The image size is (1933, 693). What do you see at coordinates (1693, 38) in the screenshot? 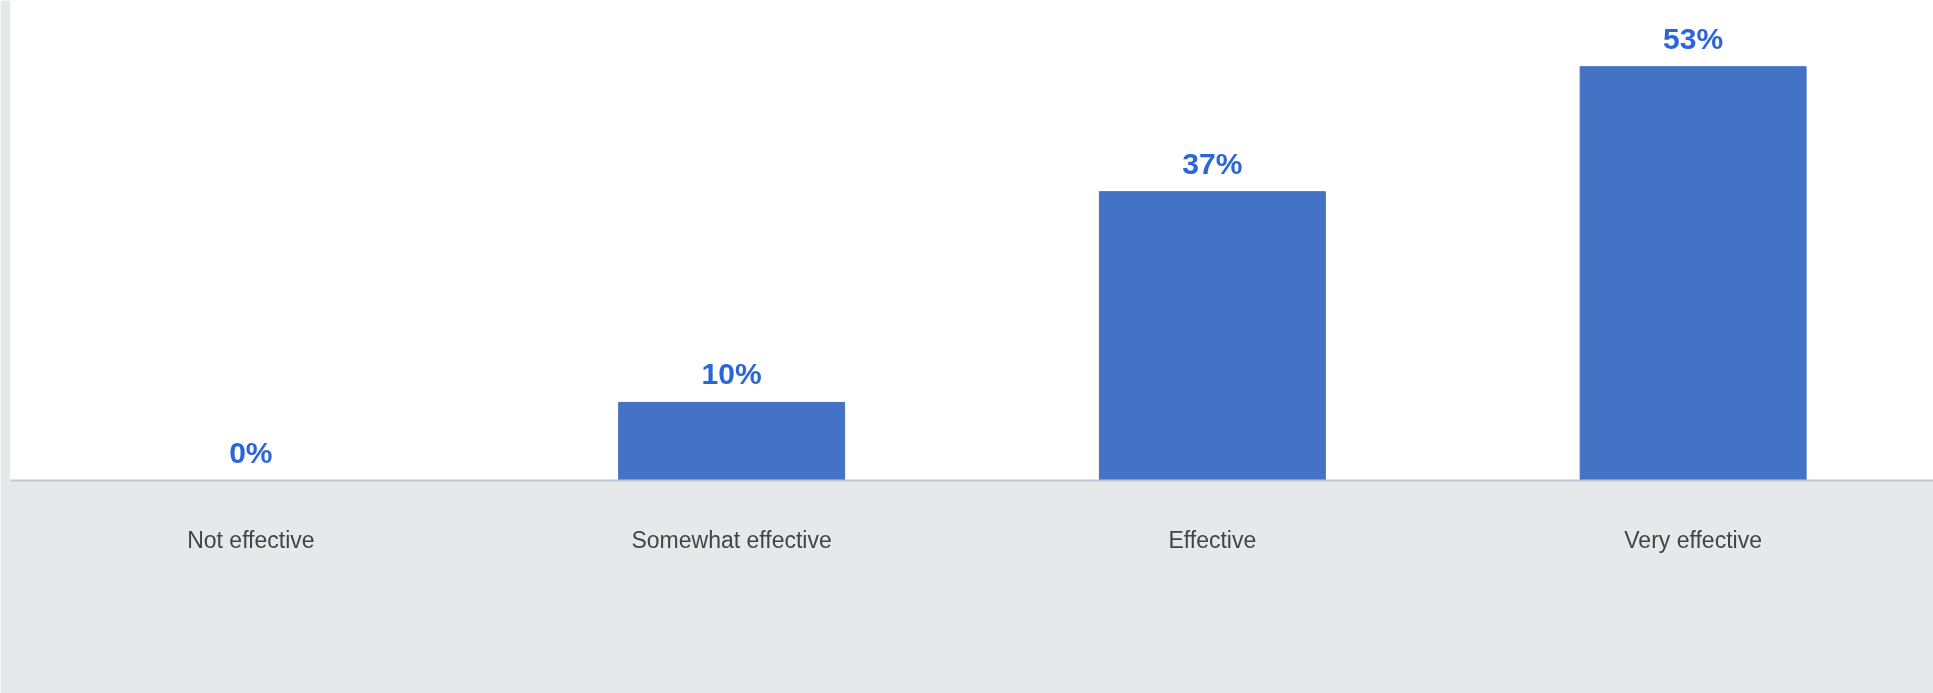
I see `data-label: 53%` at bounding box center [1693, 38].